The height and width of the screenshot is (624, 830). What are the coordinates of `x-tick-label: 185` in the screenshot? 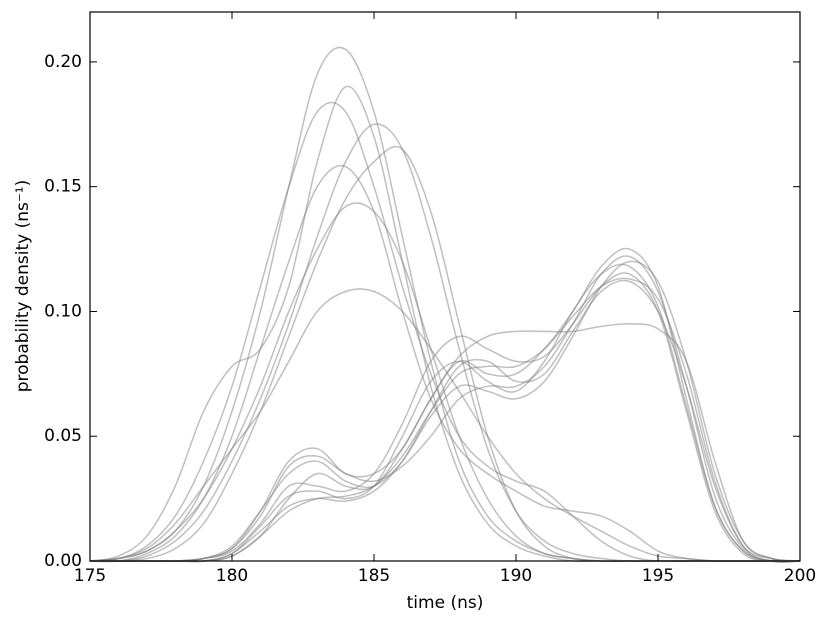 It's located at (374, 576).